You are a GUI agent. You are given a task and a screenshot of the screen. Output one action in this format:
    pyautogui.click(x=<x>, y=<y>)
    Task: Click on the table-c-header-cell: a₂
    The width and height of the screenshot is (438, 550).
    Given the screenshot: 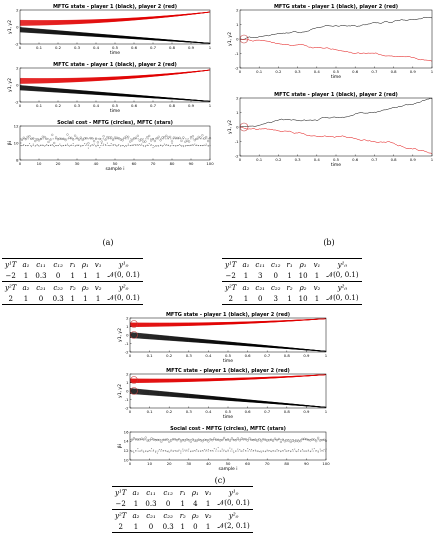 What is the action you would take?
    pyautogui.click(x=136, y=515)
    